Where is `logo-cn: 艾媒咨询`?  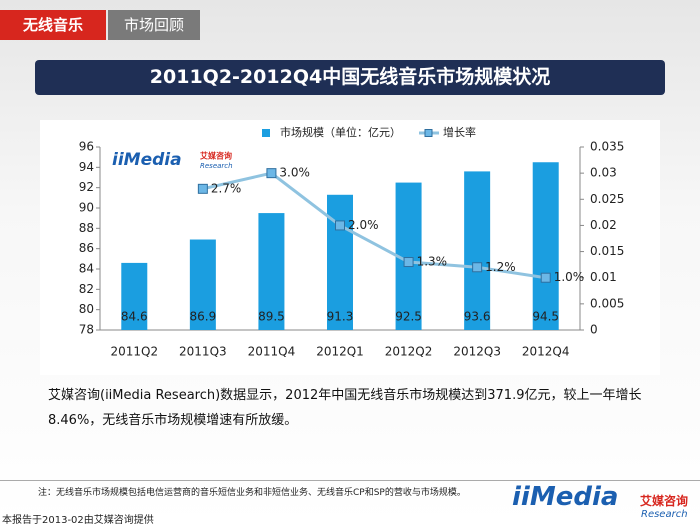 logo-cn: 艾媒咨询 is located at coordinates (216, 156).